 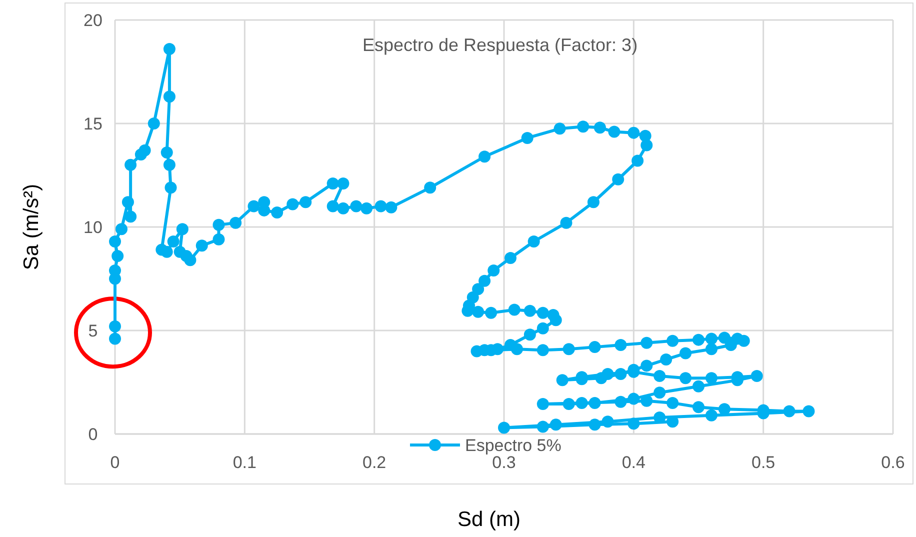 I want to click on x-tick-label: 0.1, so click(x=244, y=462).